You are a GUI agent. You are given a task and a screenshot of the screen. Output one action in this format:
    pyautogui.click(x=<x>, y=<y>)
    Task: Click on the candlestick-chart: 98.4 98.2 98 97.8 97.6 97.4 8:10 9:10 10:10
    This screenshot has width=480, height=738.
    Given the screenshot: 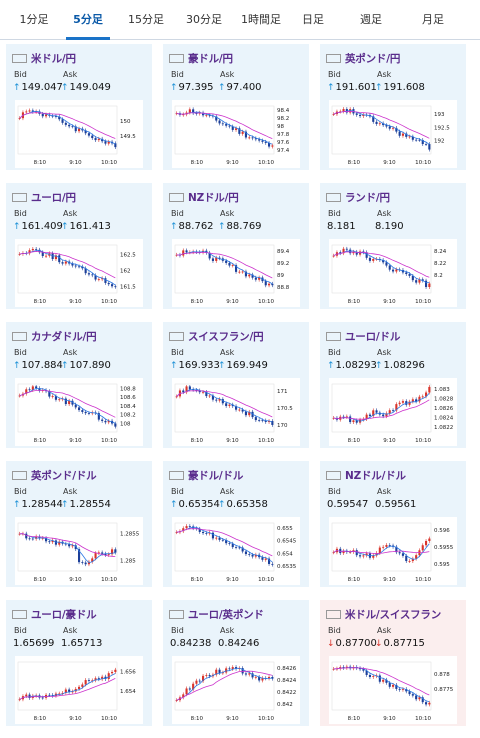 What is the action you would take?
    pyautogui.click(x=236, y=134)
    